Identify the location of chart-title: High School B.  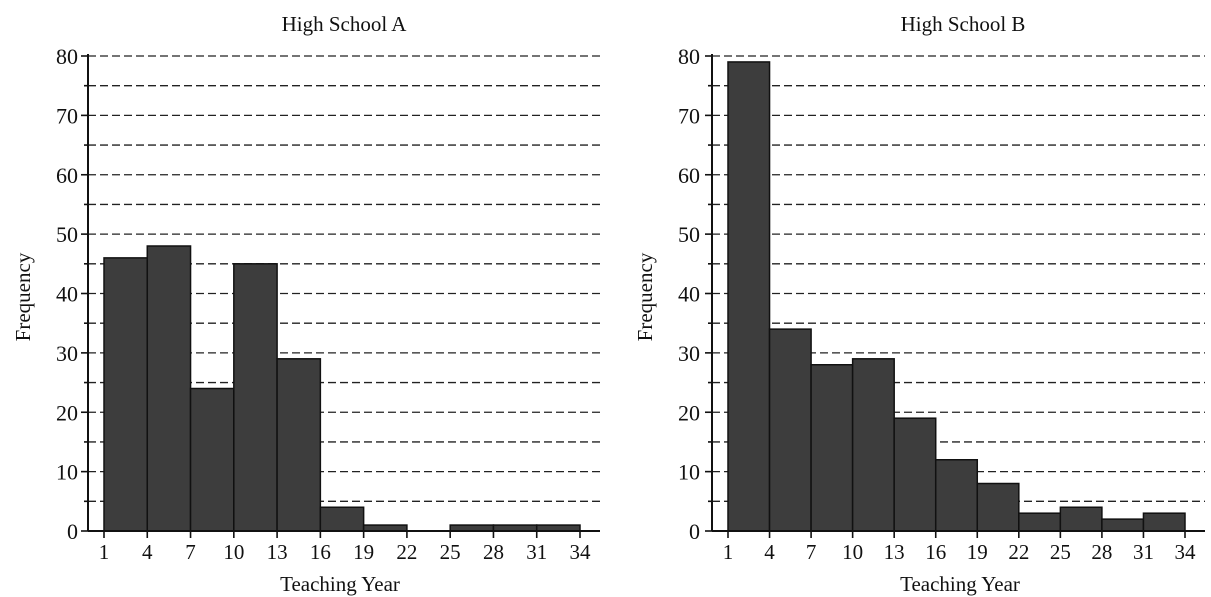
(963, 24).